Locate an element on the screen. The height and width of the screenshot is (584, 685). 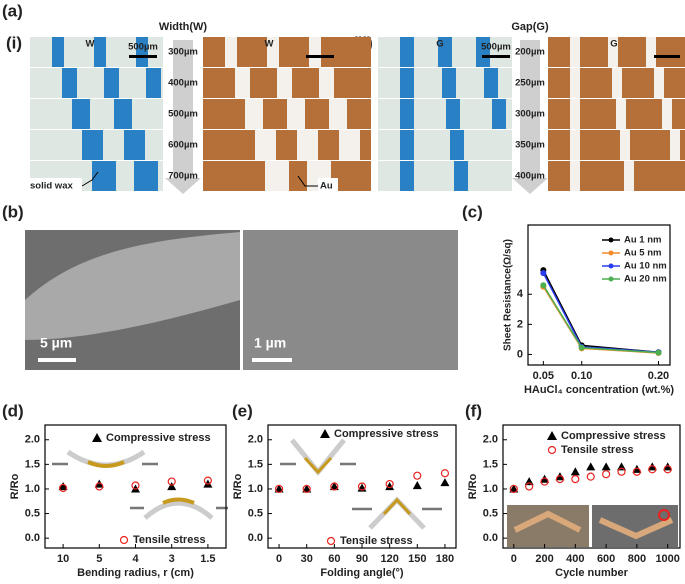
sub-label: (i) is located at coordinates (14, 42).